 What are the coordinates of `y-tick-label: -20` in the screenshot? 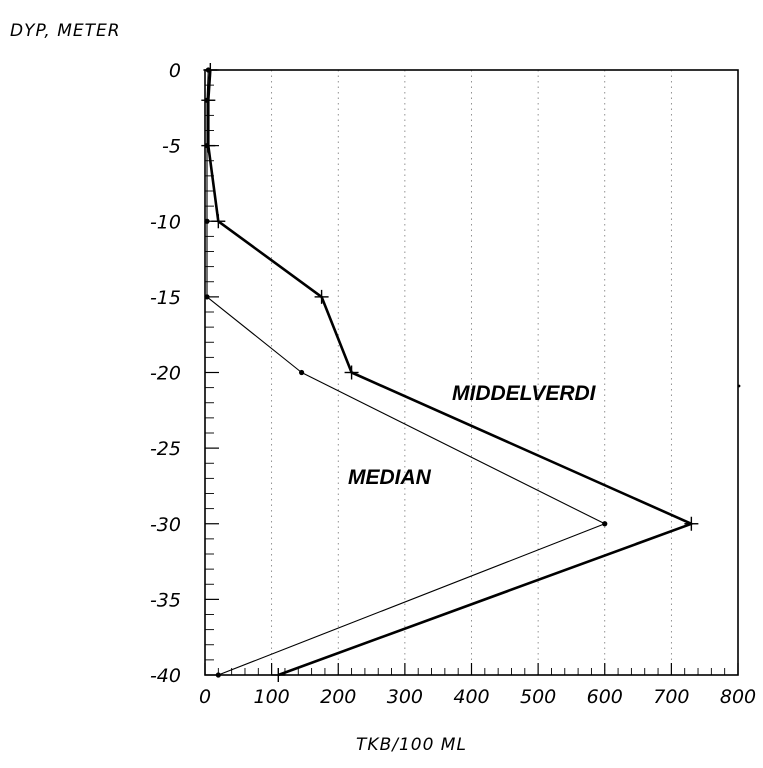 It's located at (165, 374).